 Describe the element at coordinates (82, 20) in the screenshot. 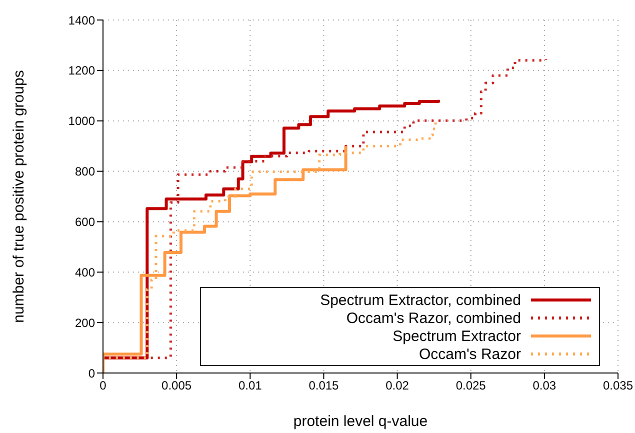

I see `y-tick-label: 1400` at that location.